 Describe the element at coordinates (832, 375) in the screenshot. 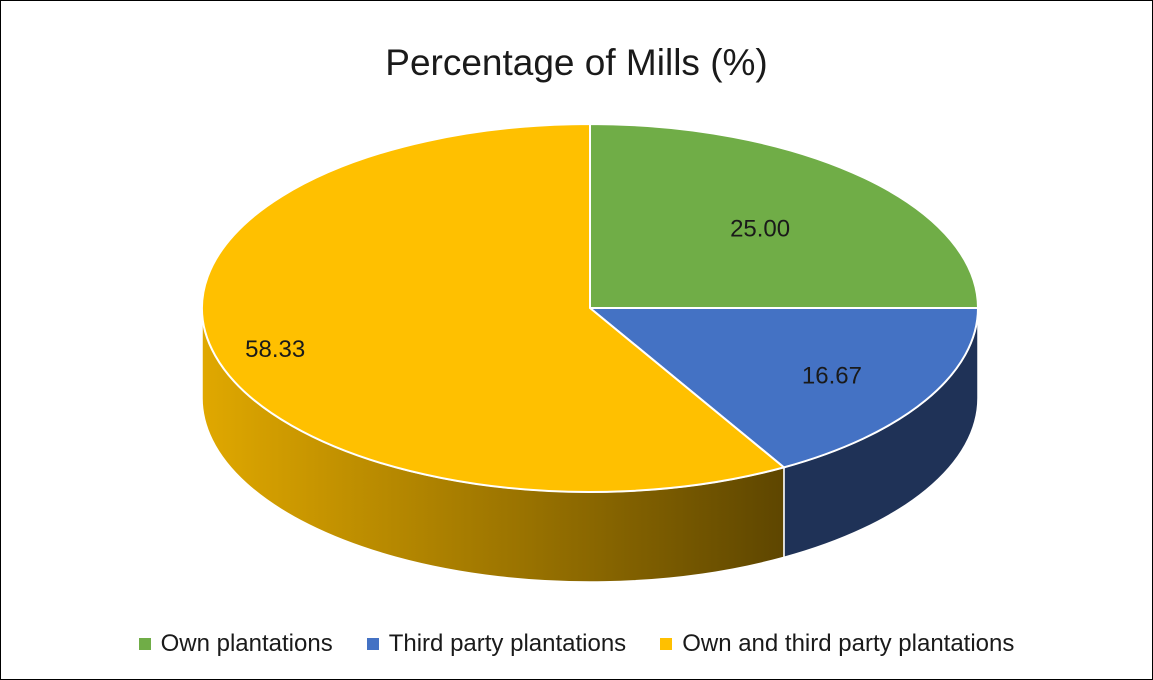

I see `data-label-third-party-plantations: 16.67` at that location.